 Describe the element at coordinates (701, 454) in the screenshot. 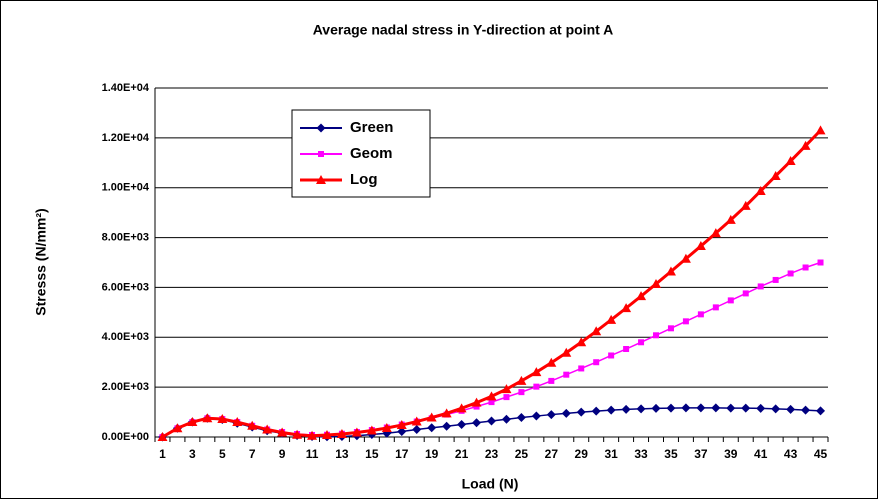

I see `x-tick-label: 37` at that location.